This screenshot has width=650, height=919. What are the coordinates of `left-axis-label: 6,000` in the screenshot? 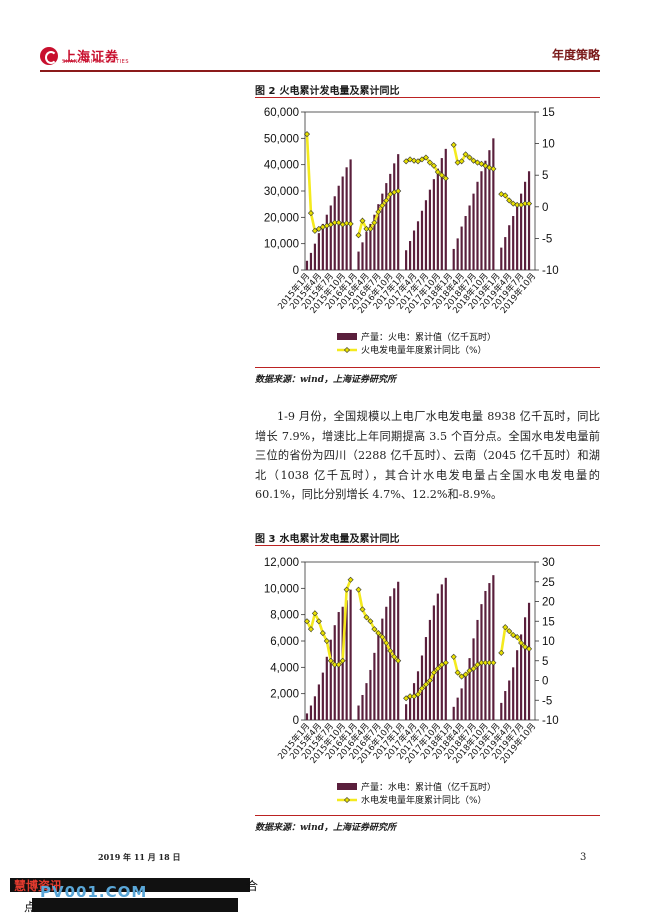 It's located at (284, 642).